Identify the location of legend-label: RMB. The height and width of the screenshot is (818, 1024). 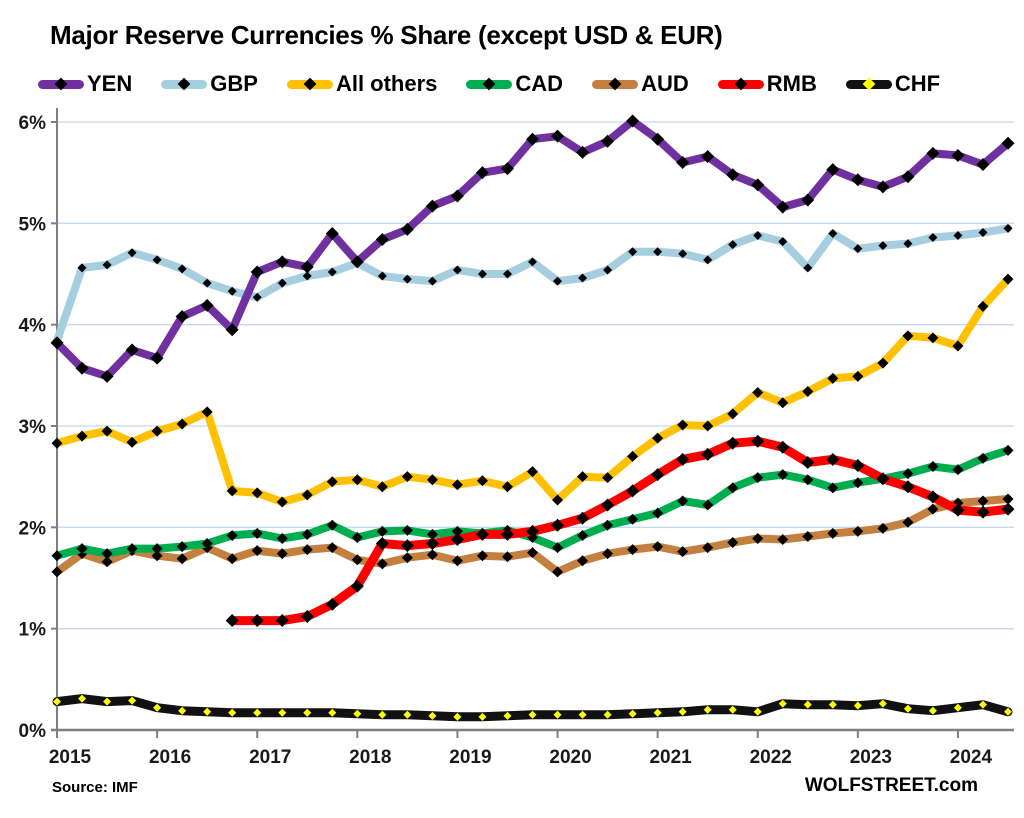
(791, 83).